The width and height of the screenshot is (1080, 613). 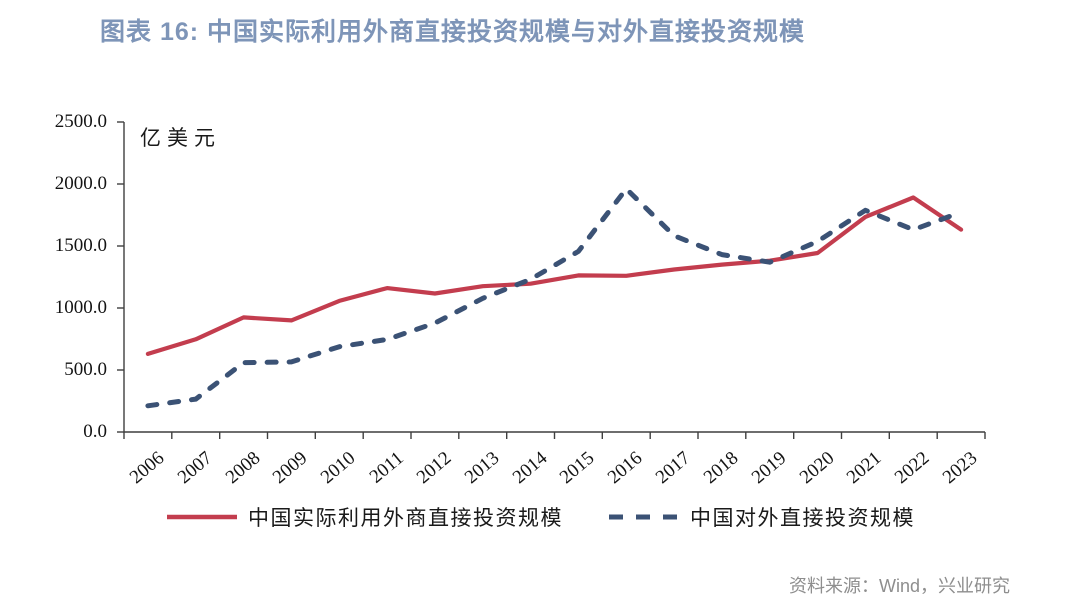 What do you see at coordinates (80, 307) in the screenshot?
I see `y-axis-tick-label: 1000.0` at bounding box center [80, 307].